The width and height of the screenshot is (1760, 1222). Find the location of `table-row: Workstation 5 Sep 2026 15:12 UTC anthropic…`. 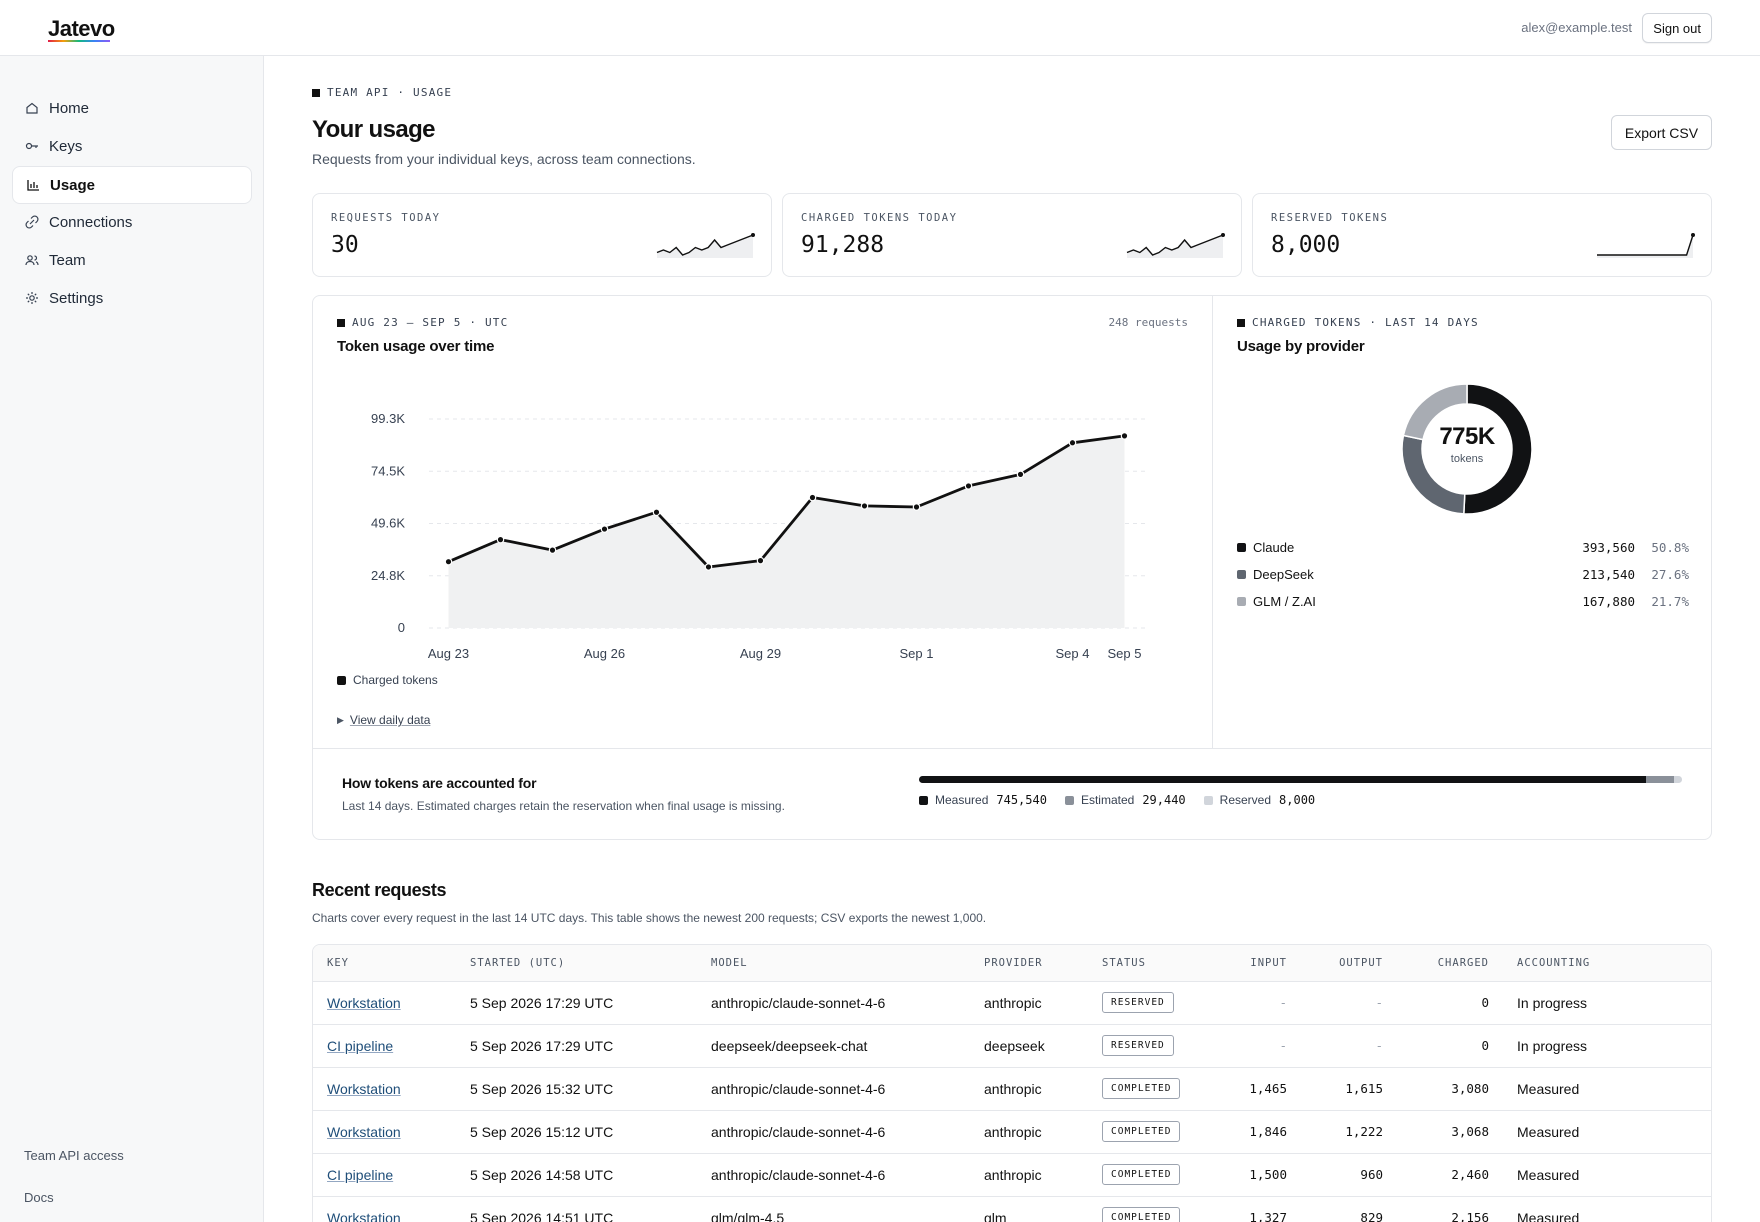

table-row: Workstation 5 Sep 2026 15:12 UTC anthropic… is located at coordinates (1012, 1132).